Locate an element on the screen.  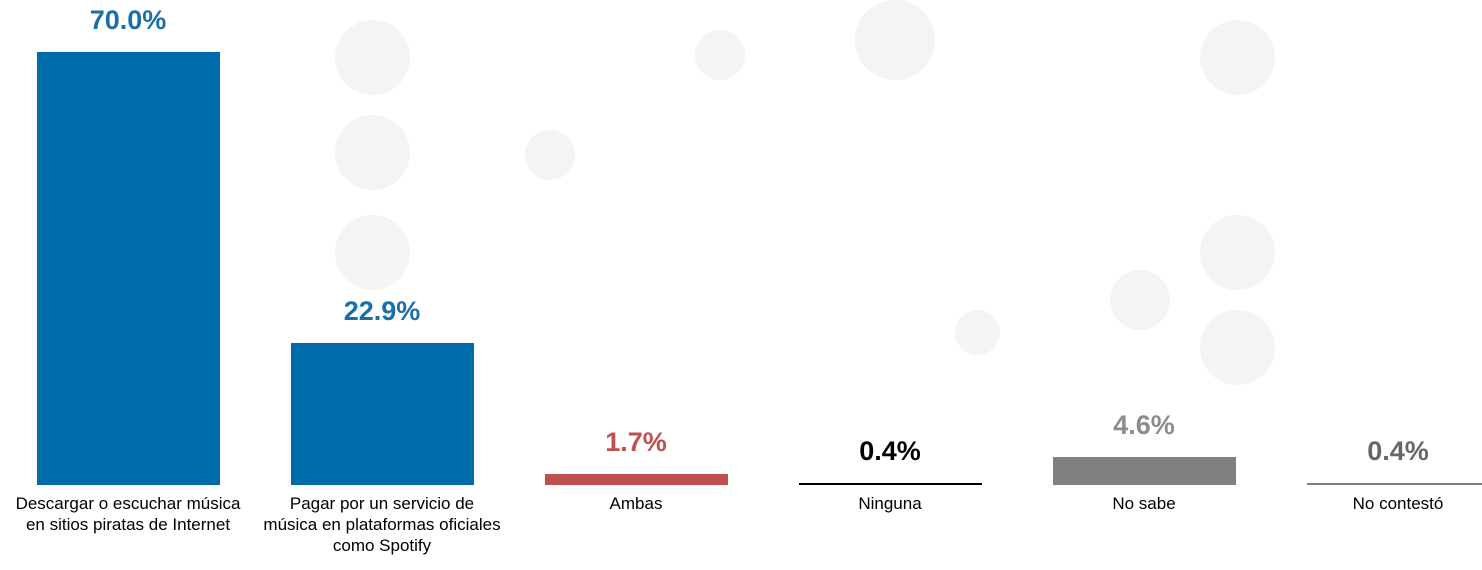
value-label: 22.9% is located at coordinates (382, 311).